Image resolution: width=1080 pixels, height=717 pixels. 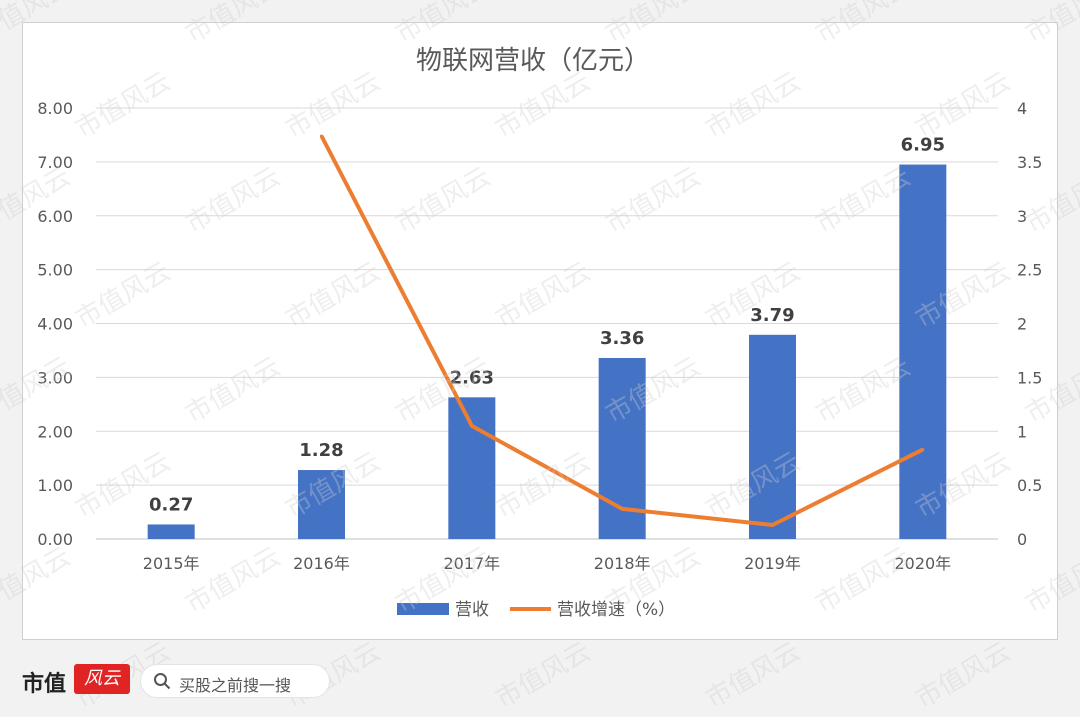 What do you see at coordinates (1022, 431) in the screenshot?
I see `right-tick-label: 1` at bounding box center [1022, 431].